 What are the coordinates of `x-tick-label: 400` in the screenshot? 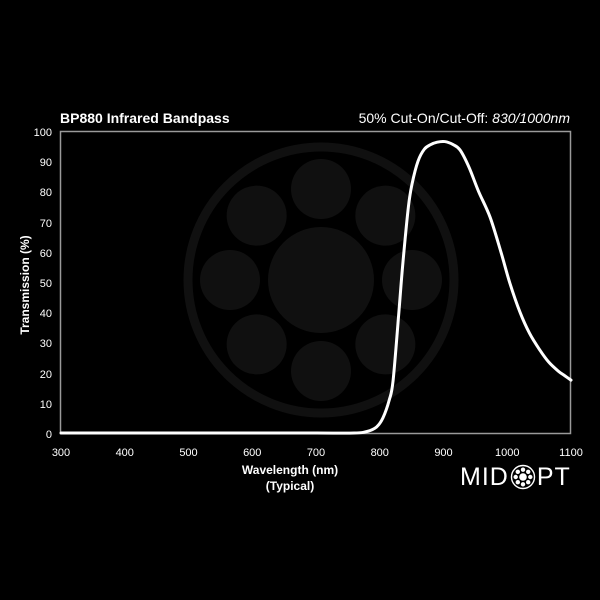 It's located at (124, 453).